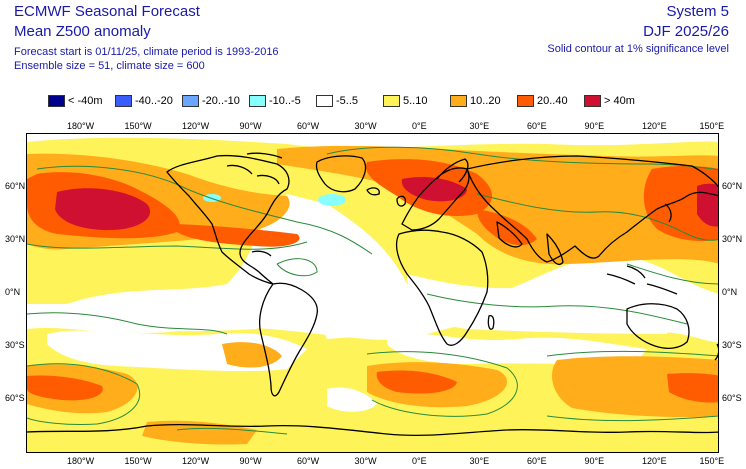 Image resolution: width=746 pixels, height=469 pixels. Describe the element at coordinates (81, 461) in the screenshot. I see `lon-label-bottom: 180°W` at that location.